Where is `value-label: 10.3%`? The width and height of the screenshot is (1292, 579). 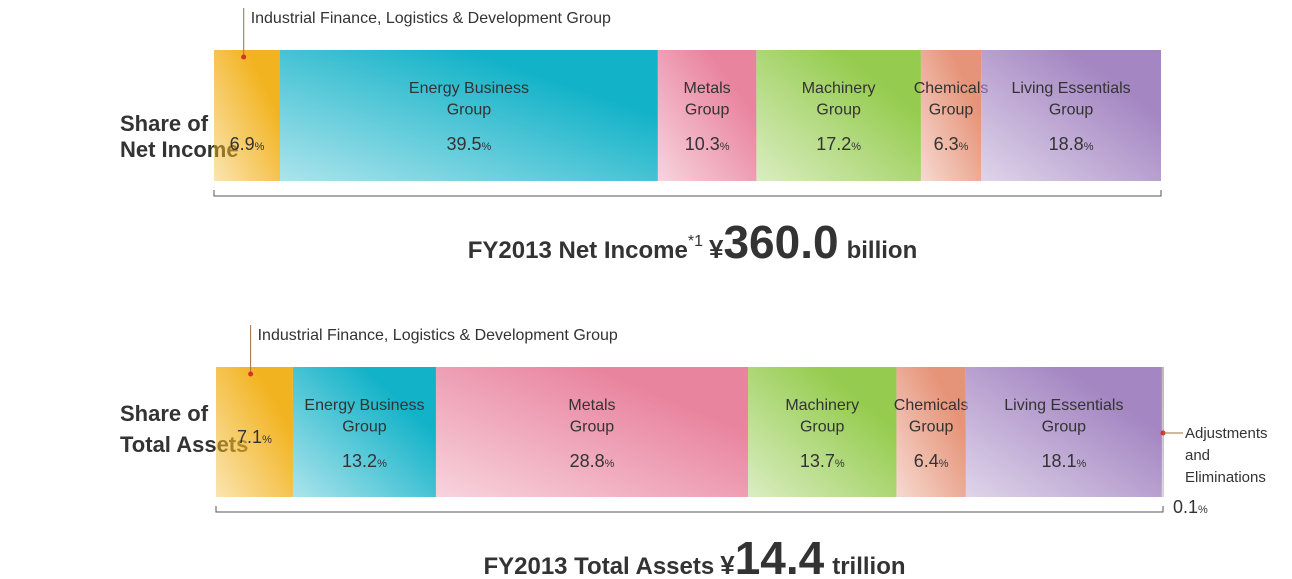 value-label: 10.3% is located at coordinates (707, 144).